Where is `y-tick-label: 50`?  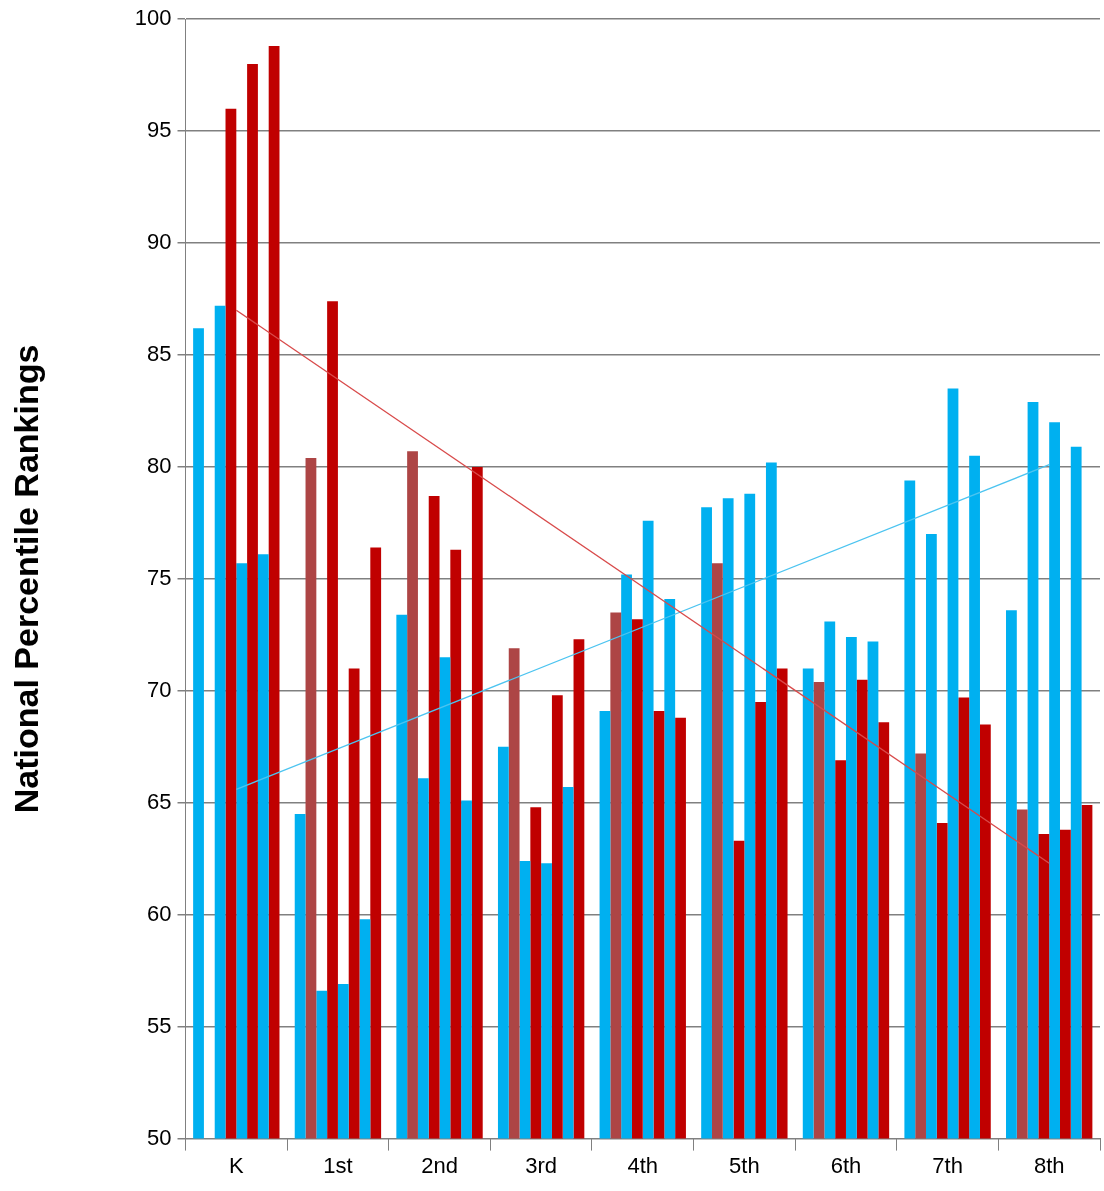 y-tick-label: 50 is located at coordinates (159, 1137).